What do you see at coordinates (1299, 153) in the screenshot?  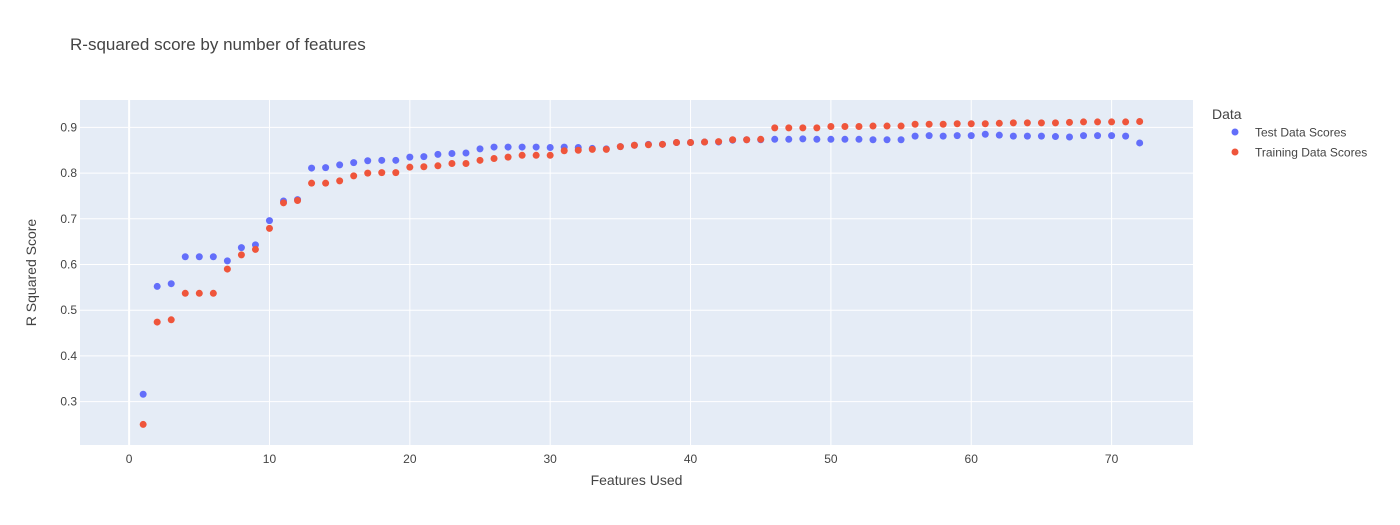 I see `legend-item-train: Training Data Scores` at bounding box center [1299, 153].